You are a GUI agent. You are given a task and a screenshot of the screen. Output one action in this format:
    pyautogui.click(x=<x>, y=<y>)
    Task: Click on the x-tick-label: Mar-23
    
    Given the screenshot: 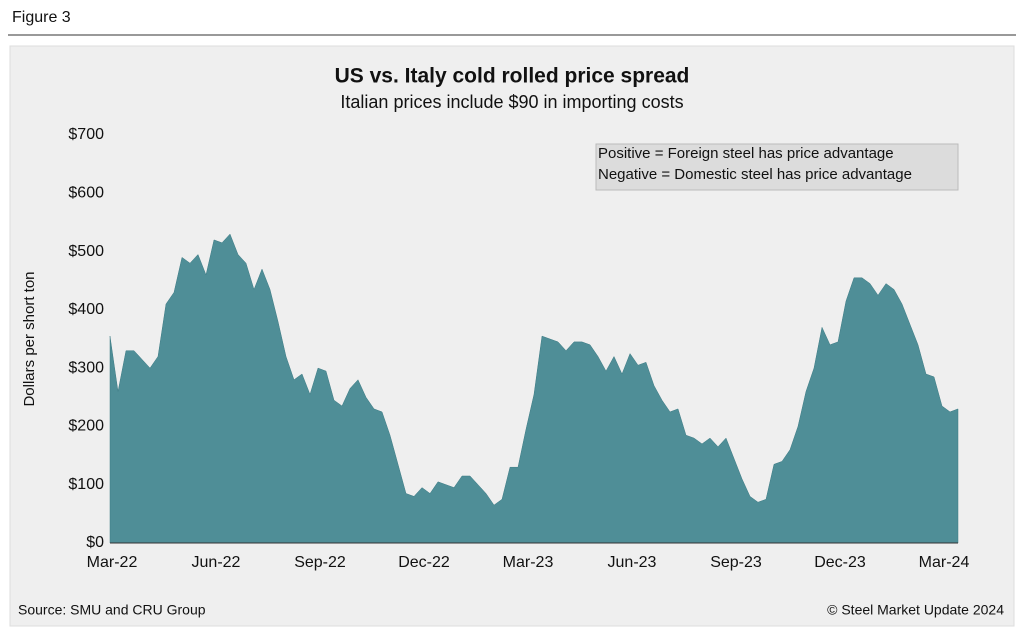 What is the action you would take?
    pyautogui.click(x=528, y=562)
    